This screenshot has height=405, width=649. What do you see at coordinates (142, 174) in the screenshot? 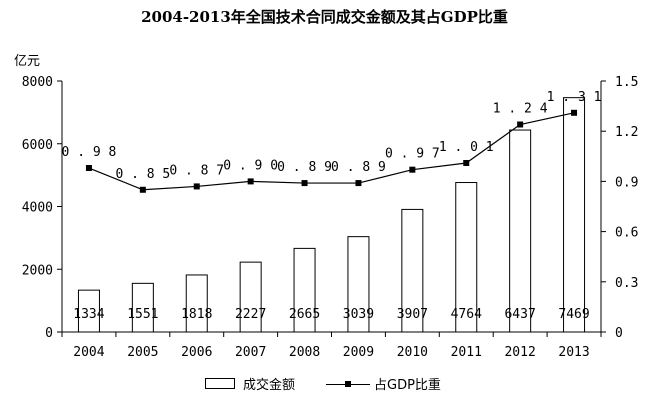
I see `line-value-label: 0 . 8 5` at bounding box center [142, 174].